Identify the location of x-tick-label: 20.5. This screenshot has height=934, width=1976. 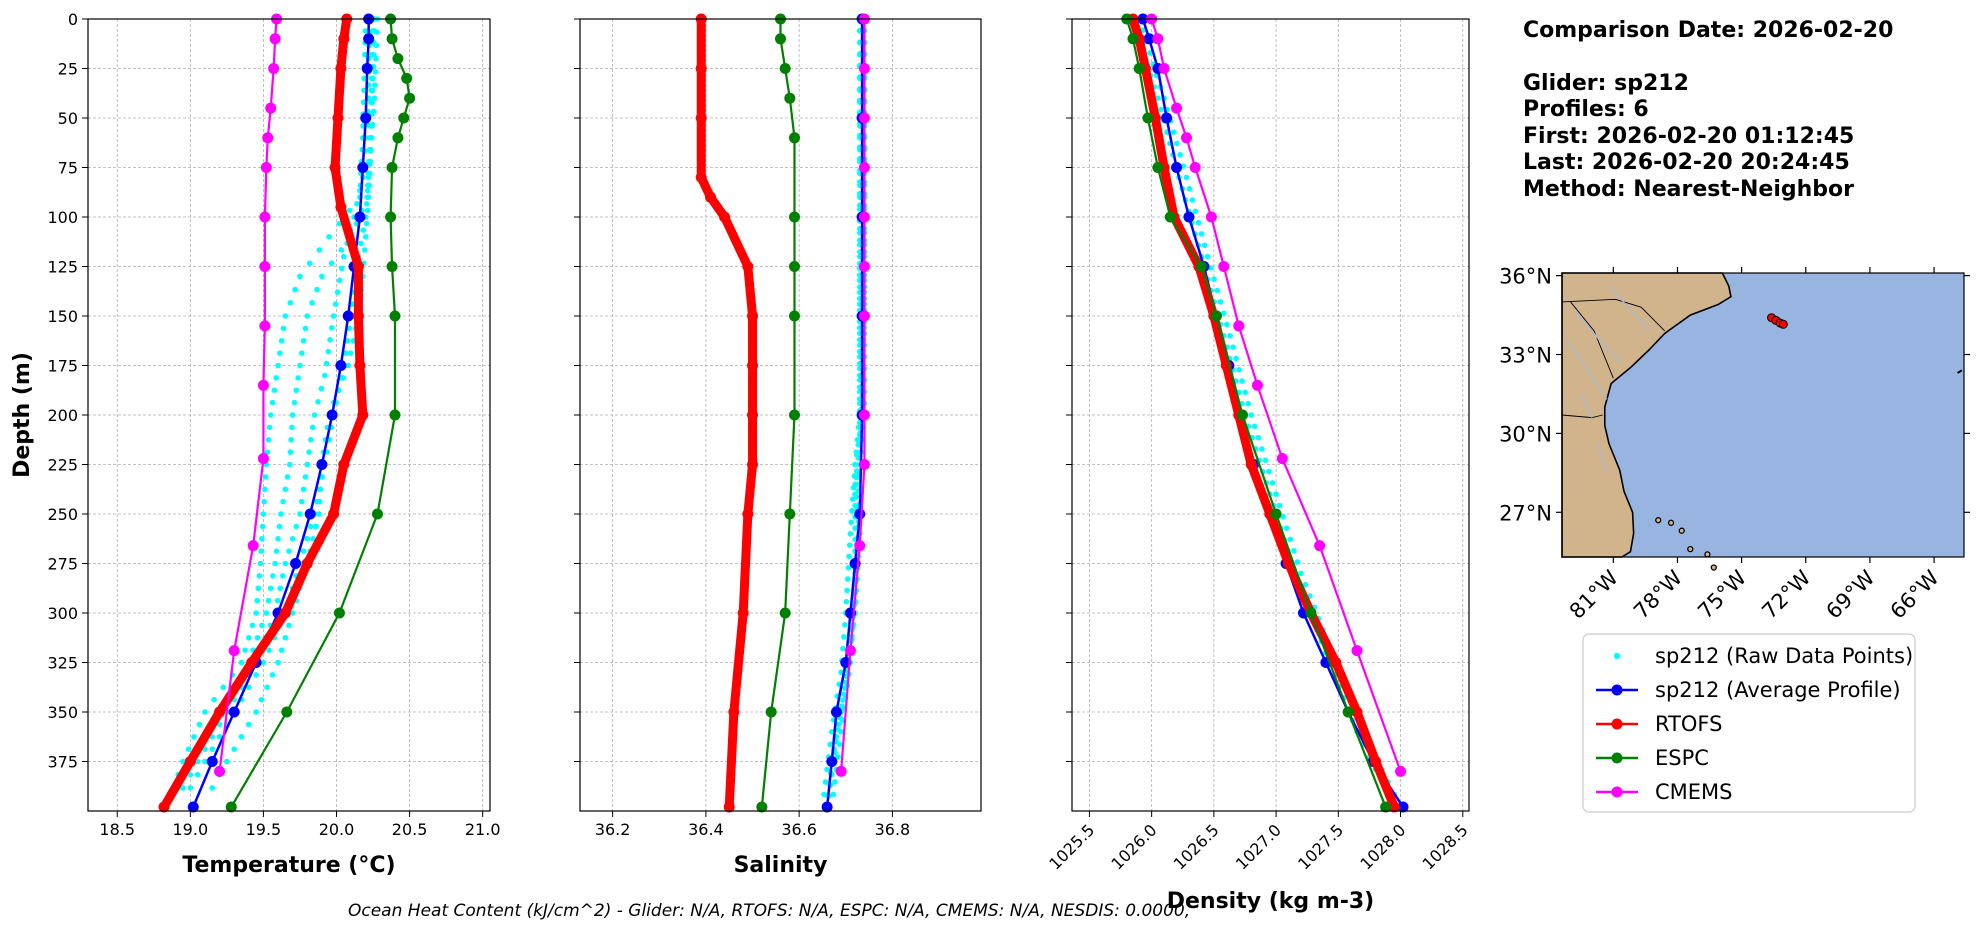
(410, 829).